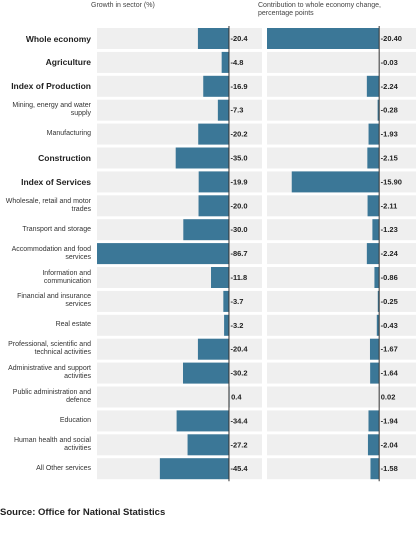  What do you see at coordinates (389, 62) in the screenshot?
I see `value-label: -0.03` at bounding box center [389, 62].